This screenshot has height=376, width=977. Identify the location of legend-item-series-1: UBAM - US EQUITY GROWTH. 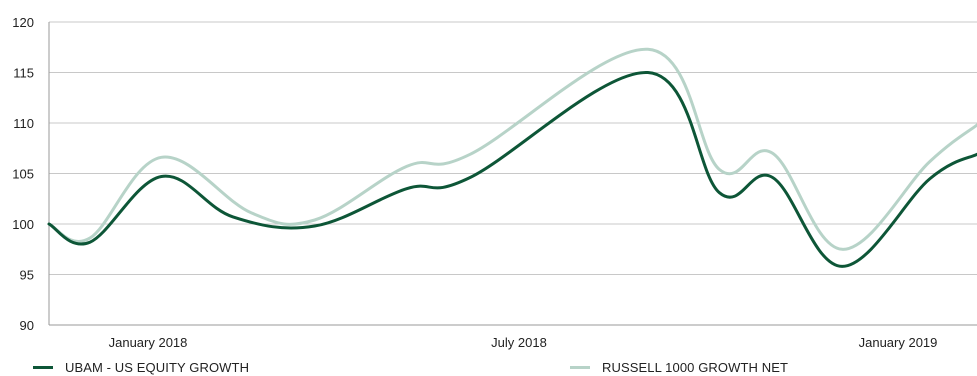
(141, 367).